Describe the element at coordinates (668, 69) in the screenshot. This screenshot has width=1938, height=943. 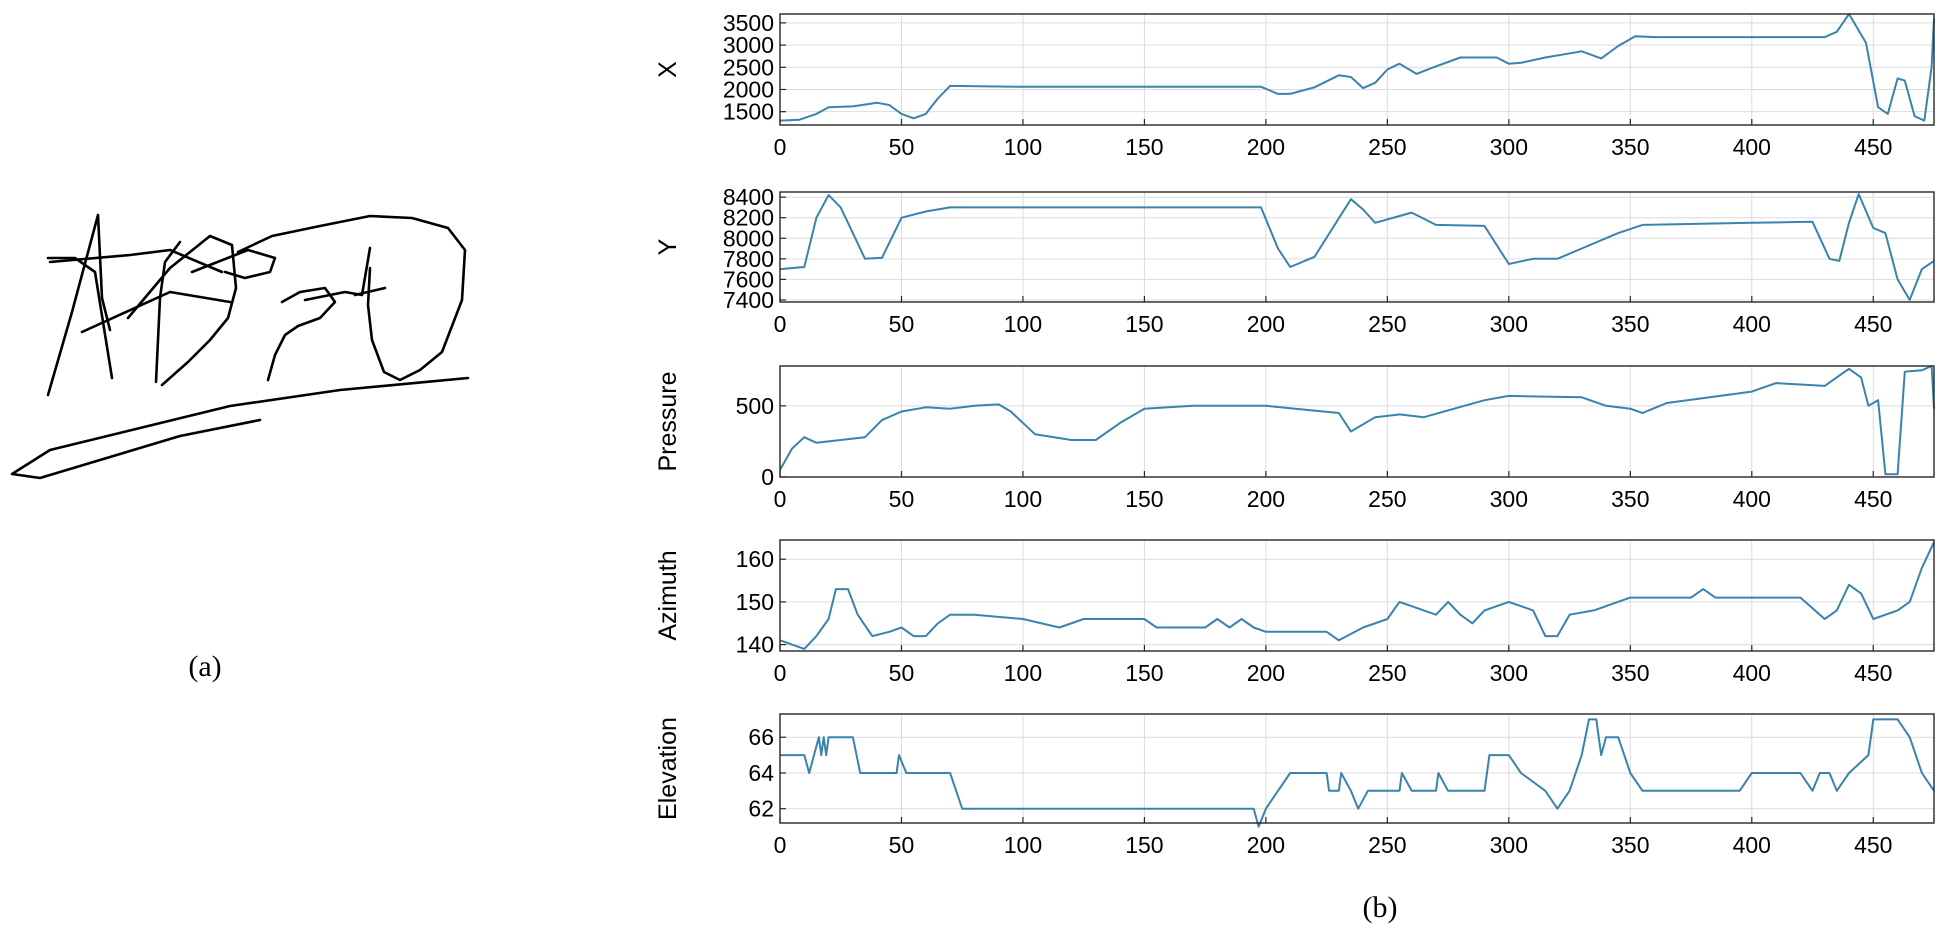
I see `y-axis-label: X` at that location.